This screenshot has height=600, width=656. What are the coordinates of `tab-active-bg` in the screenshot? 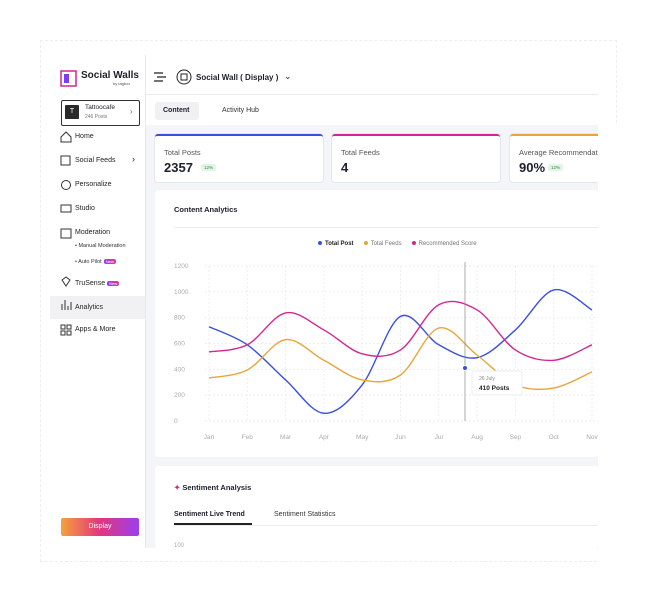 It's located at (177, 111).